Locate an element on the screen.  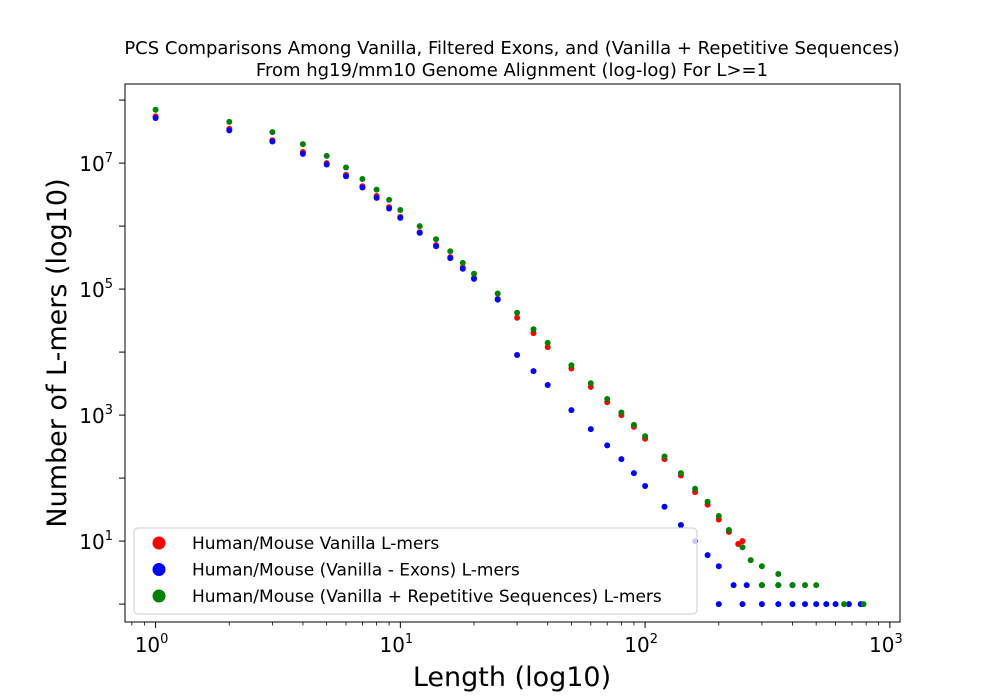
legend-item: Human/Mouse Vanilla L-mers is located at coordinates (295, 544).